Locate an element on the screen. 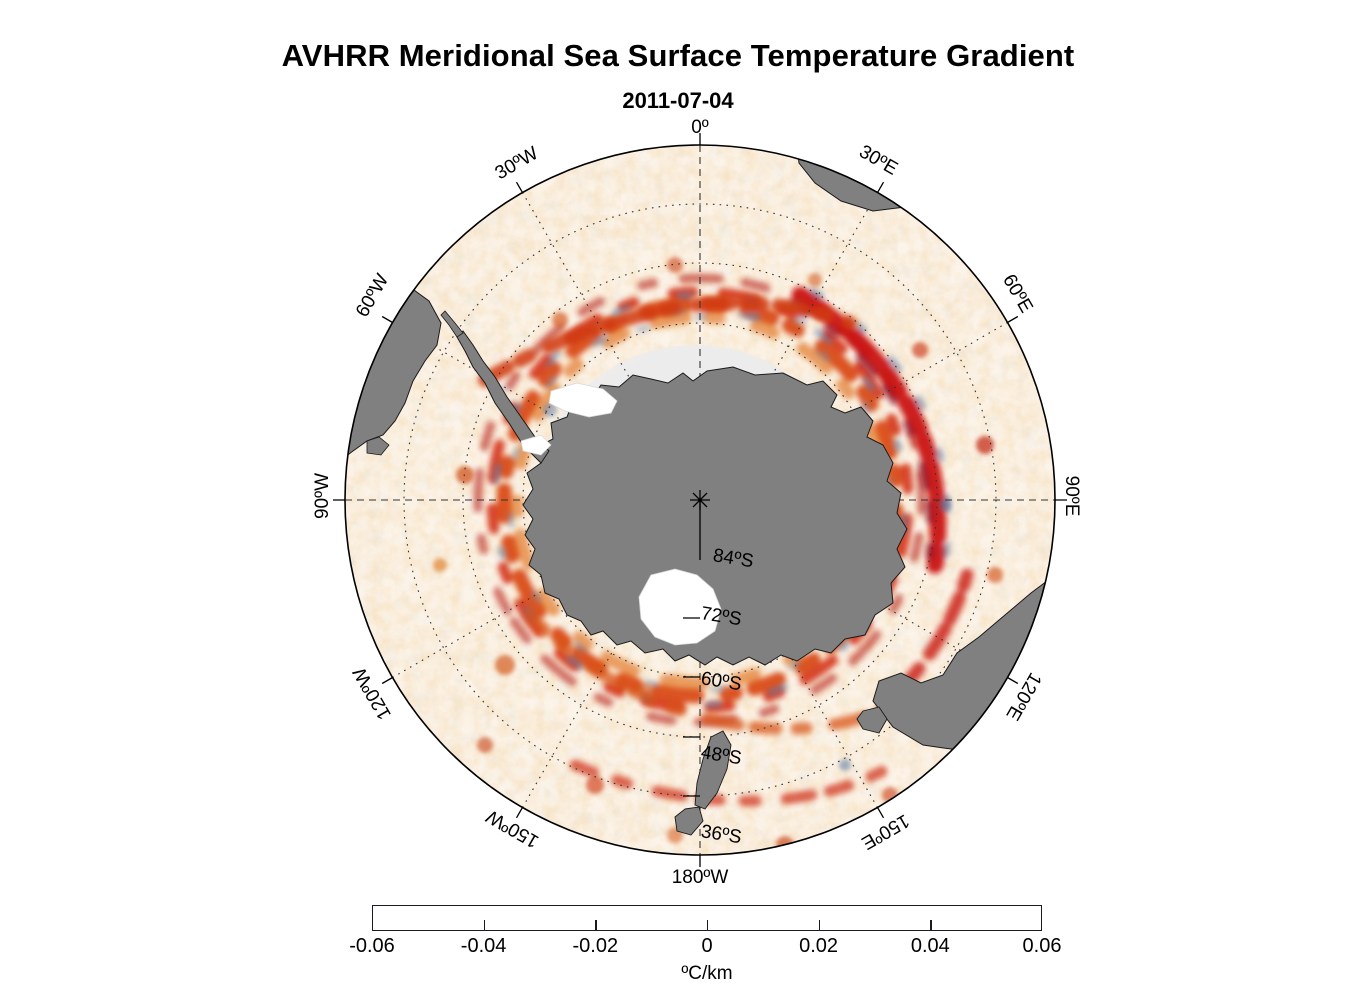 The height and width of the screenshot is (1000, 1356). meridian-label-90W: 90ºW is located at coordinates (322, 496).